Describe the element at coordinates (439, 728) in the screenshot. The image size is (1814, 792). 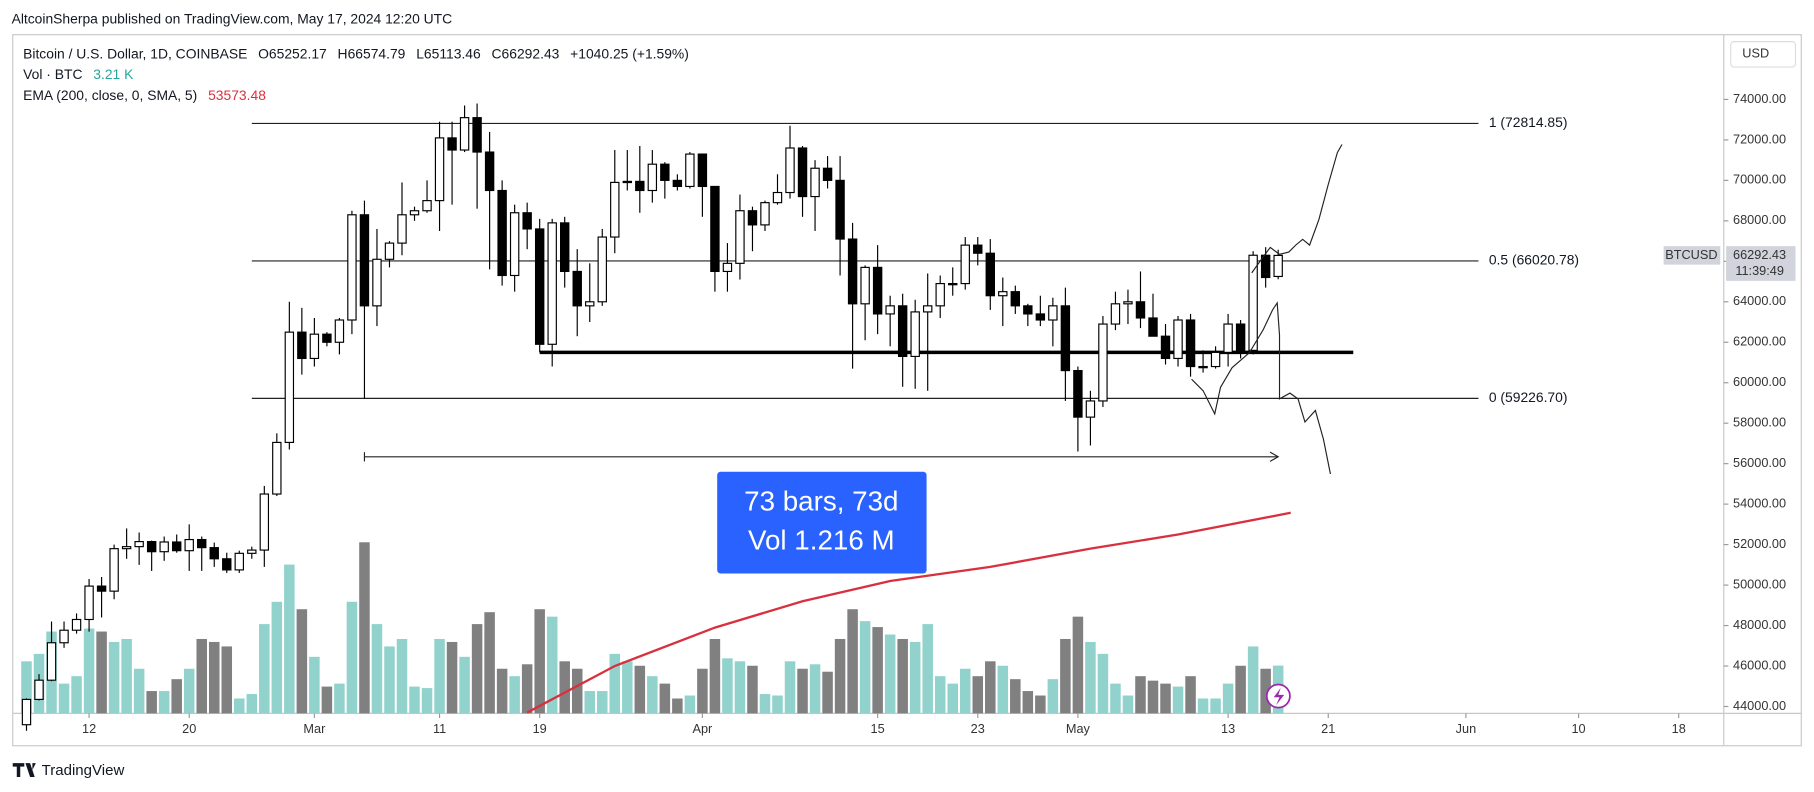
I see `x-tick-label: 11` at that location.